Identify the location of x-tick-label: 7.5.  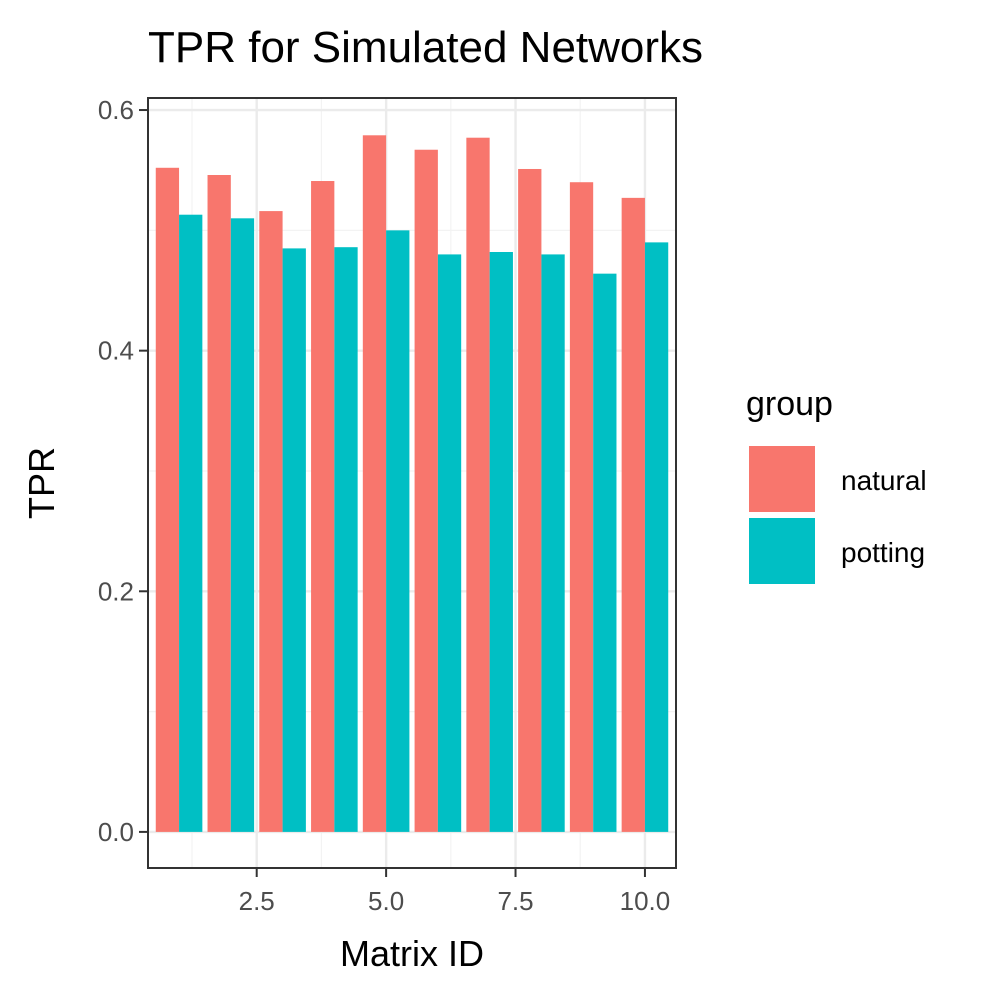
(515, 901).